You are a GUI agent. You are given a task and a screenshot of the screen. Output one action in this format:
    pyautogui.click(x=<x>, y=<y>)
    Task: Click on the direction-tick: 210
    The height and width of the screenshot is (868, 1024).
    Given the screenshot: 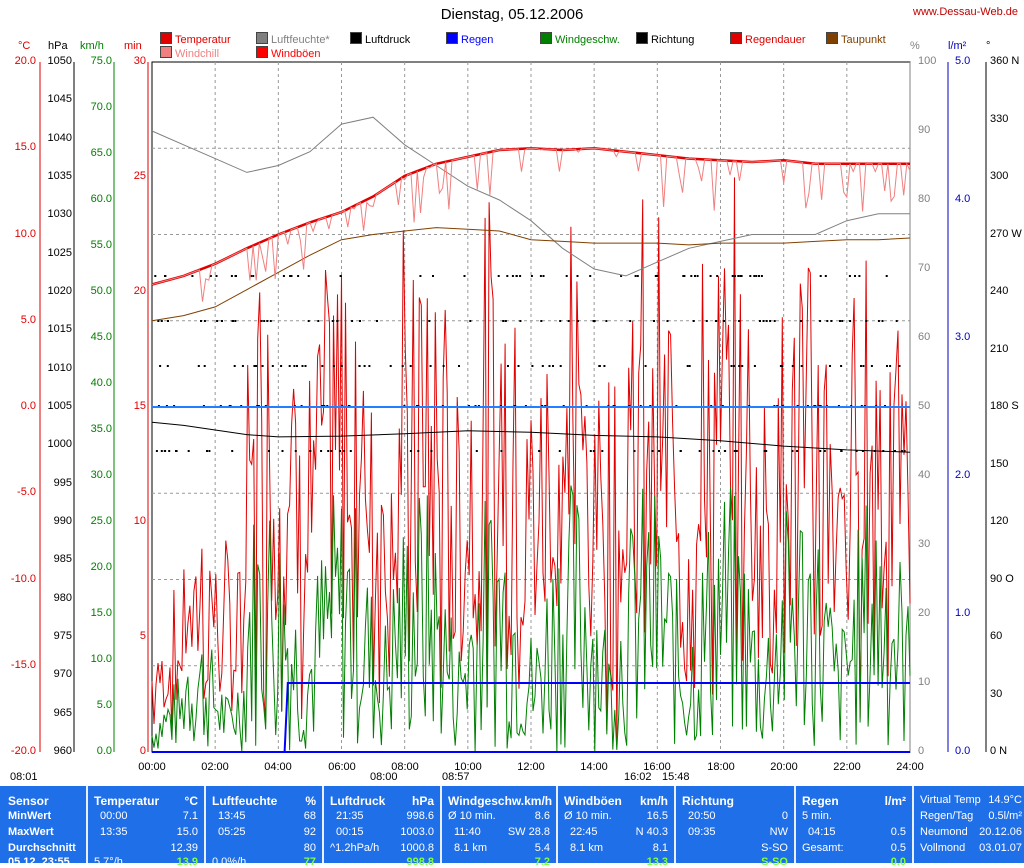 What is the action you would take?
    pyautogui.click(x=999, y=348)
    